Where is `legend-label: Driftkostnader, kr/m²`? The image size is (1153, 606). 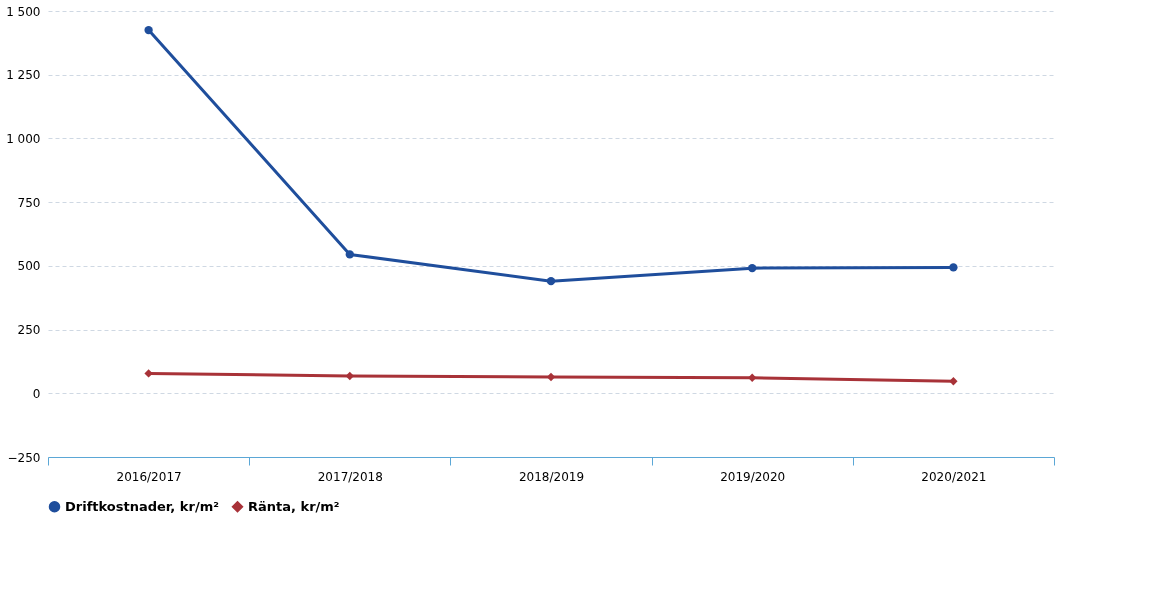
legend-label: Driftkostnader, kr/m² is located at coordinates (142, 506).